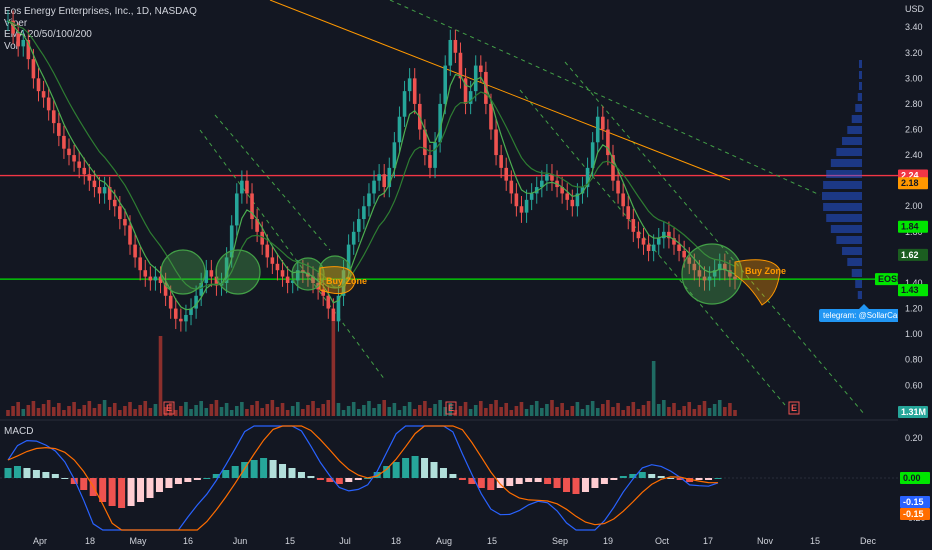 This screenshot has height=550, width=932. Describe the element at coordinates (19, 431) in the screenshot. I see `macd-title: MACD` at that location.